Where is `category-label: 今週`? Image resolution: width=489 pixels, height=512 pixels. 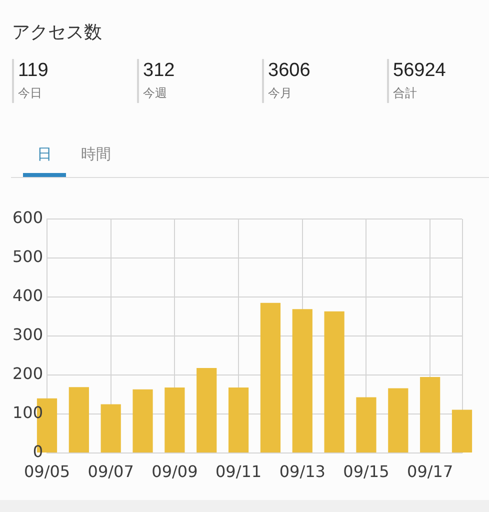 category-label: 今週 is located at coordinates (155, 93).